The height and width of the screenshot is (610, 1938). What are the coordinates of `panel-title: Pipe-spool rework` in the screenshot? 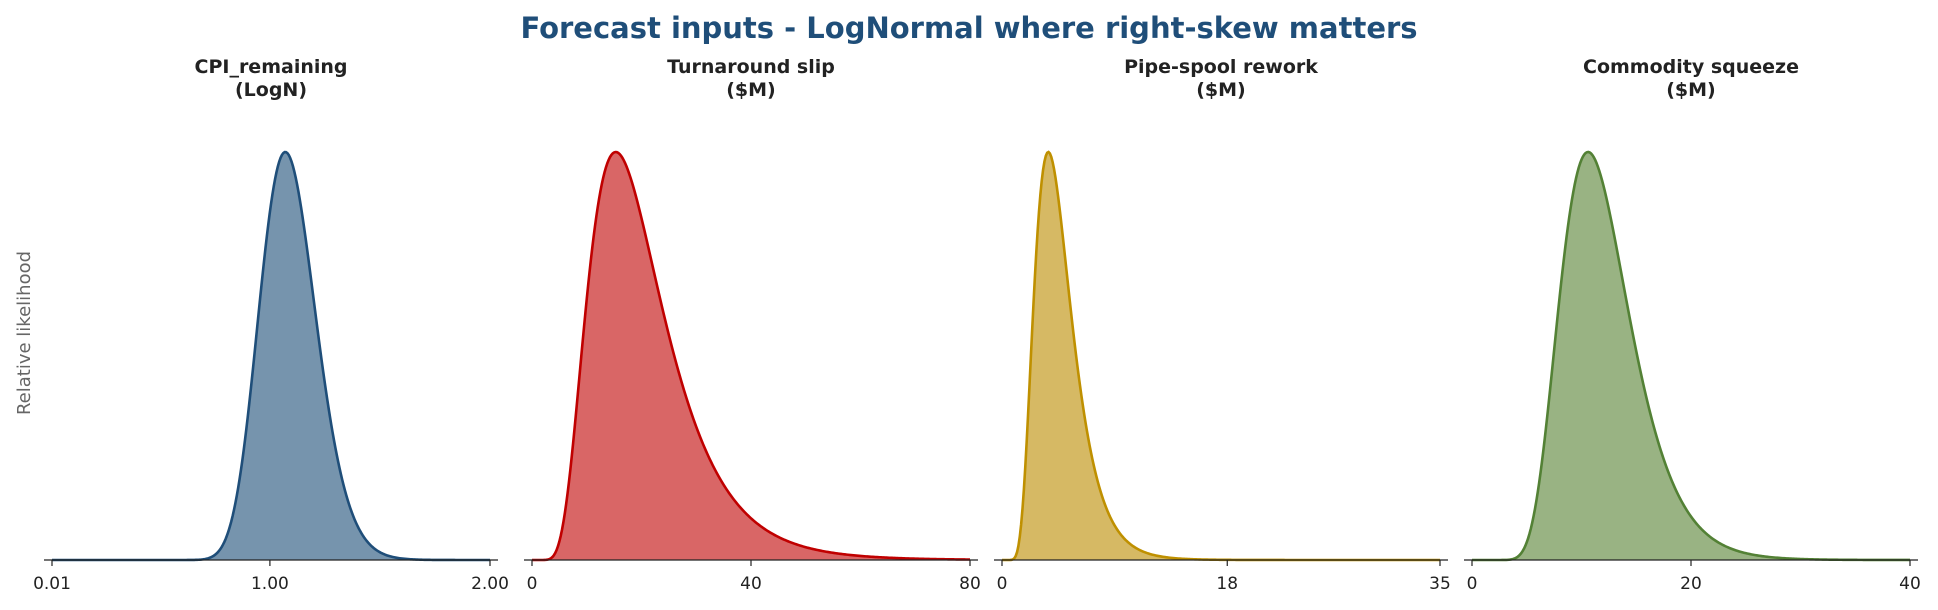 It's located at (1221, 67).